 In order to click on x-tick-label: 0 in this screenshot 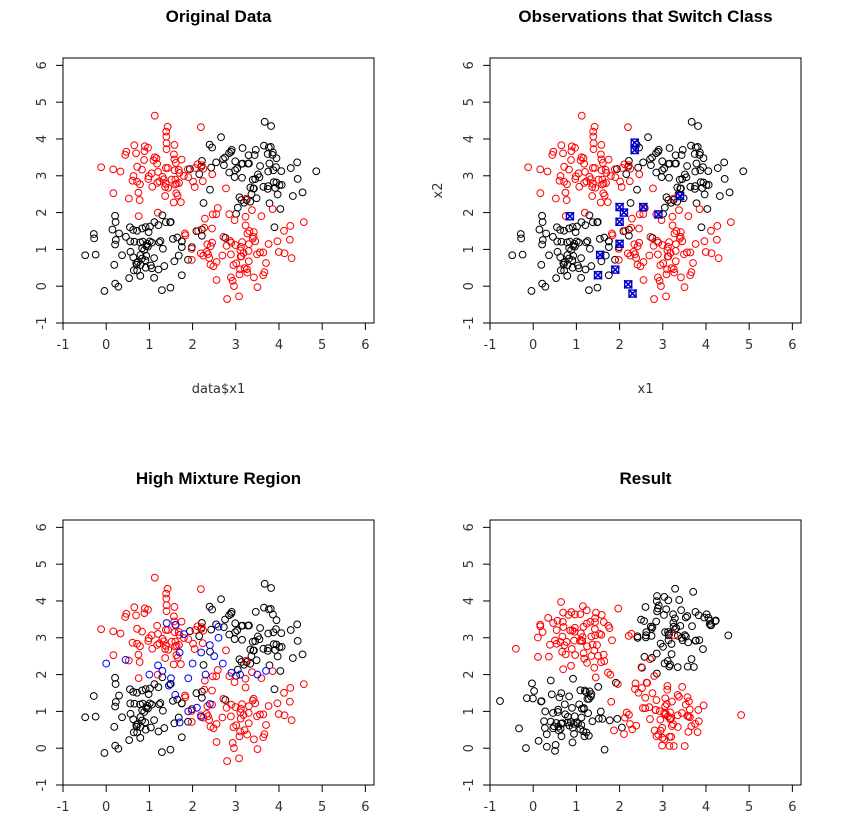, I will do `click(533, 345)`.